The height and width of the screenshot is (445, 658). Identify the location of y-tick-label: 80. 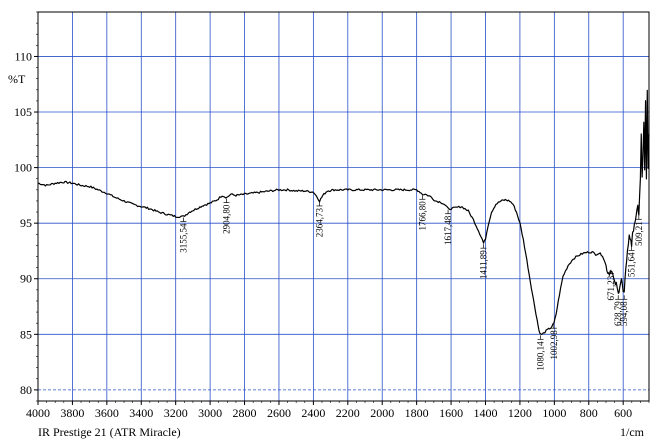
(26, 390).